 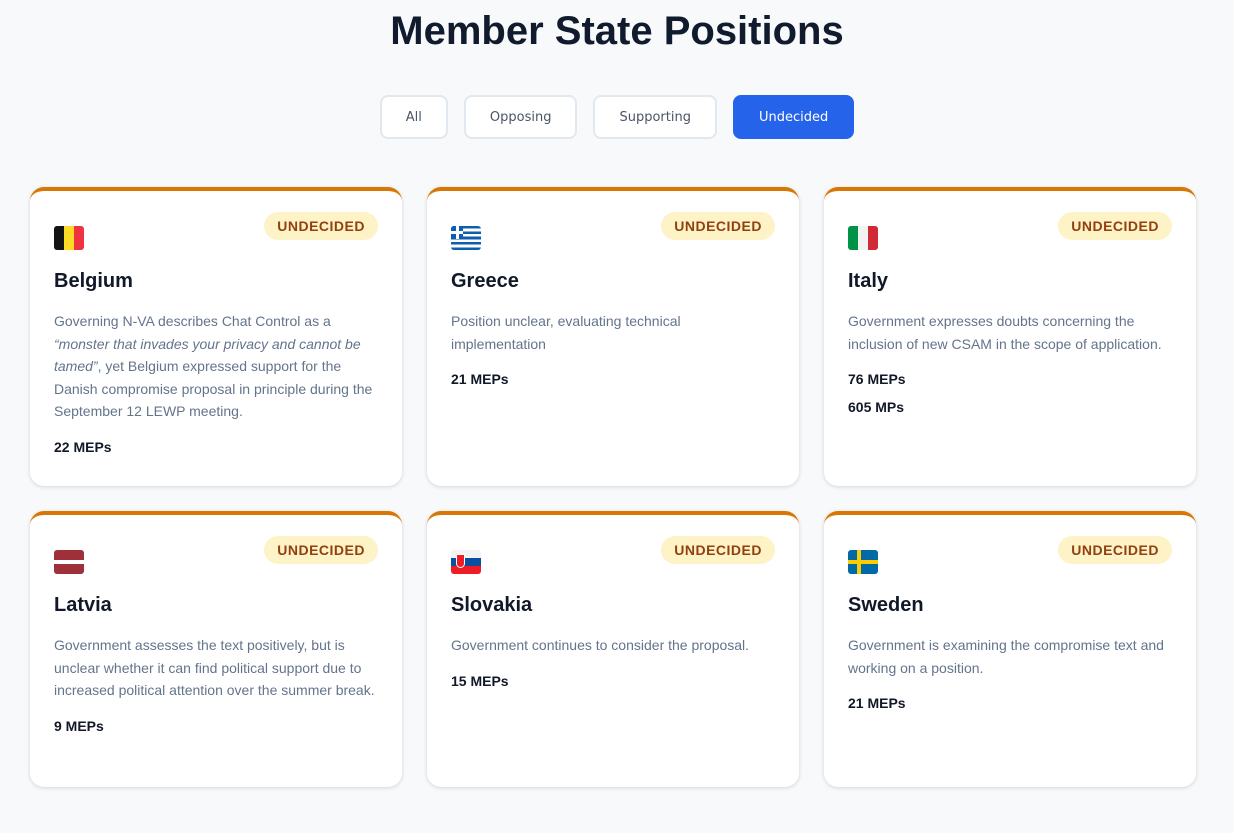 What do you see at coordinates (69, 562) in the screenshot?
I see `latvia-flag-icon` at bounding box center [69, 562].